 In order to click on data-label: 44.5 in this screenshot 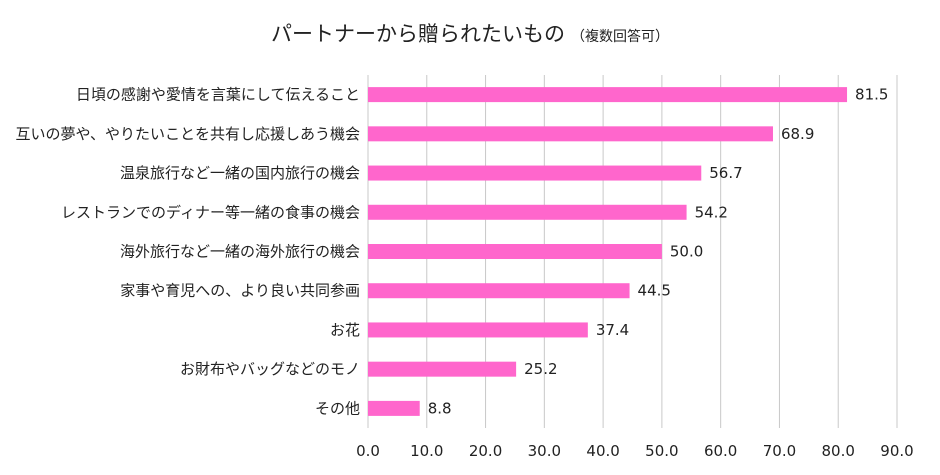, I will do `click(654, 291)`.